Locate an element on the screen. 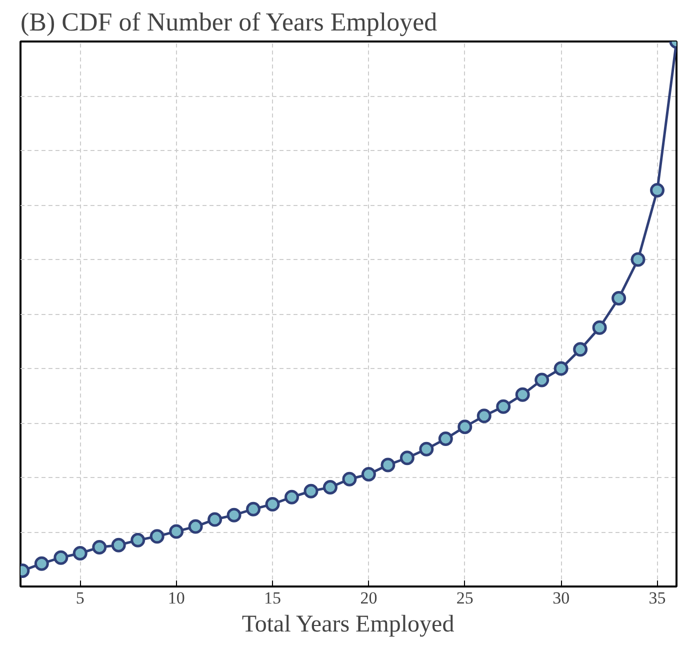 The height and width of the screenshot is (658, 696). chart-title: (B) CDF of Number of Years Employed is located at coordinates (229, 22).